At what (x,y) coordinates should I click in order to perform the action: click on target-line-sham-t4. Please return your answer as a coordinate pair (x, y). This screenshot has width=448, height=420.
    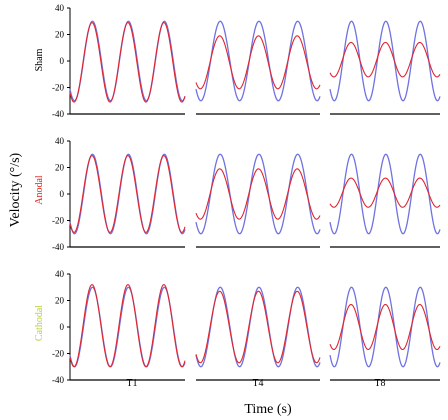
    Looking at the image, I should click on (258, 61).